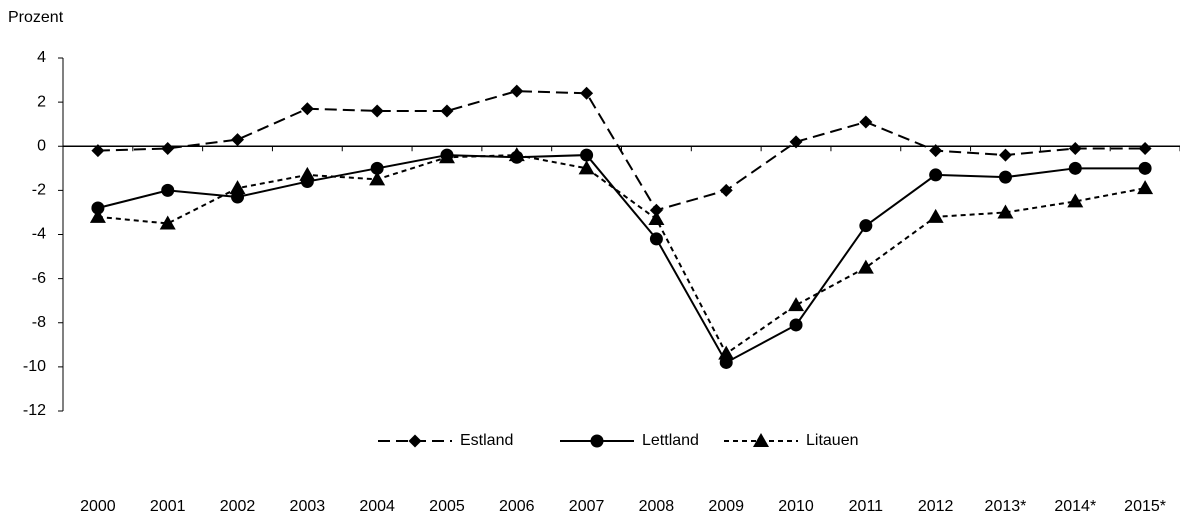 The image size is (1180, 517). Describe the element at coordinates (36, 17) in the screenshot. I see `y-axis-label: Prozent` at that location.